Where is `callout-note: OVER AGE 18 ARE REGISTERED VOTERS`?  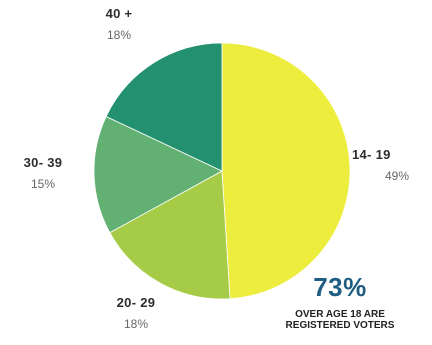
callout-note: OVER AGE 18 ARE REGISTERED VOTERS is located at coordinates (340, 320).